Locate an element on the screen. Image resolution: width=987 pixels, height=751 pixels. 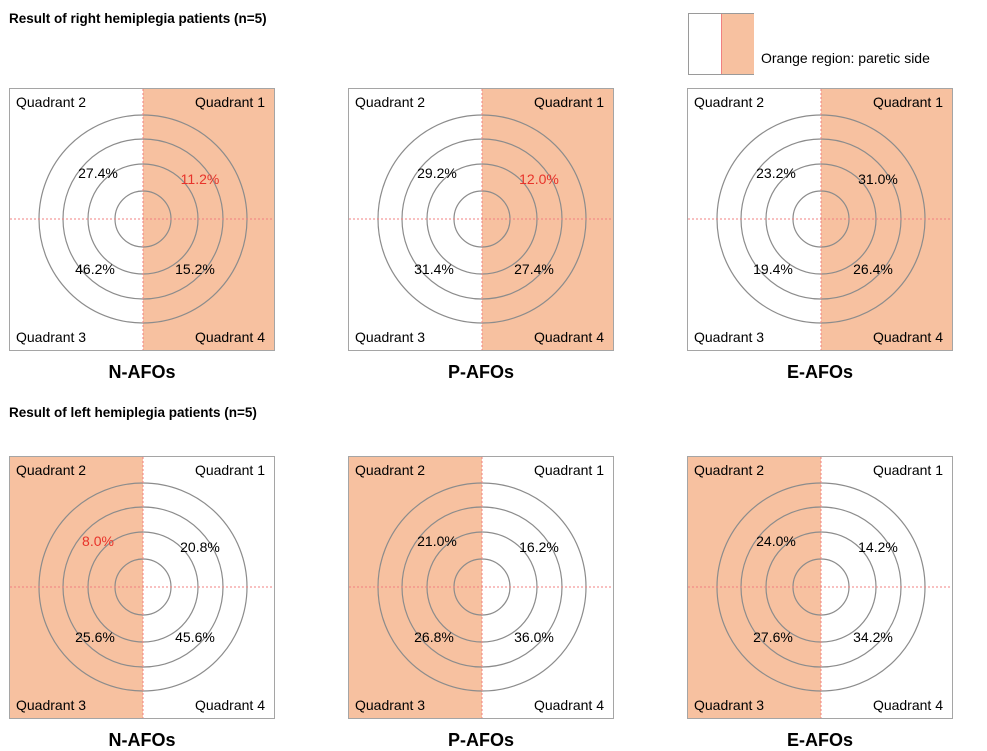
percentage-q2: 8.0% is located at coordinates (98, 541).